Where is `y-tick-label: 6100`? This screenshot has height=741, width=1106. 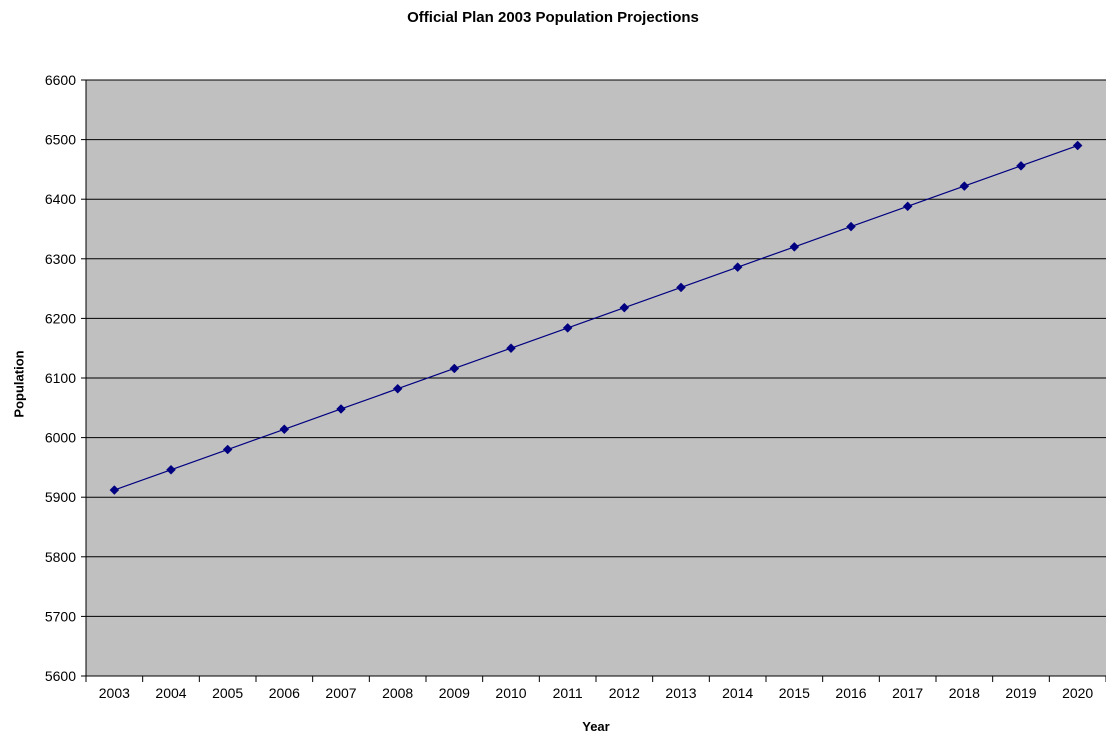
y-tick-label: 6100 is located at coordinates (60, 378).